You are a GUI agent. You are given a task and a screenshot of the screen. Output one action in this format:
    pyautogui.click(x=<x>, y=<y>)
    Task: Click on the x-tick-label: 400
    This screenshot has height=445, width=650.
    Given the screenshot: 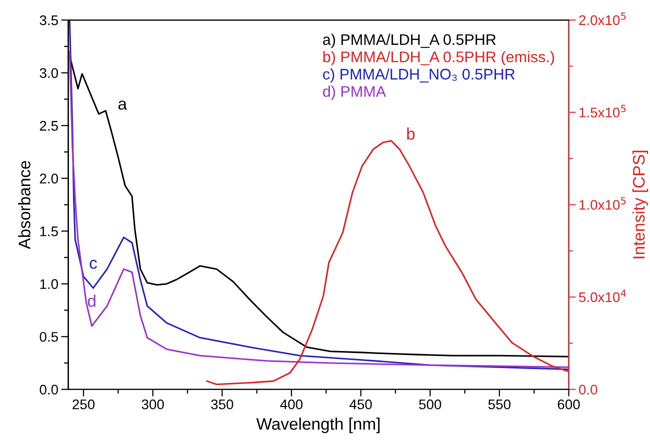 What is the action you would take?
    pyautogui.click(x=291, y=404)
    